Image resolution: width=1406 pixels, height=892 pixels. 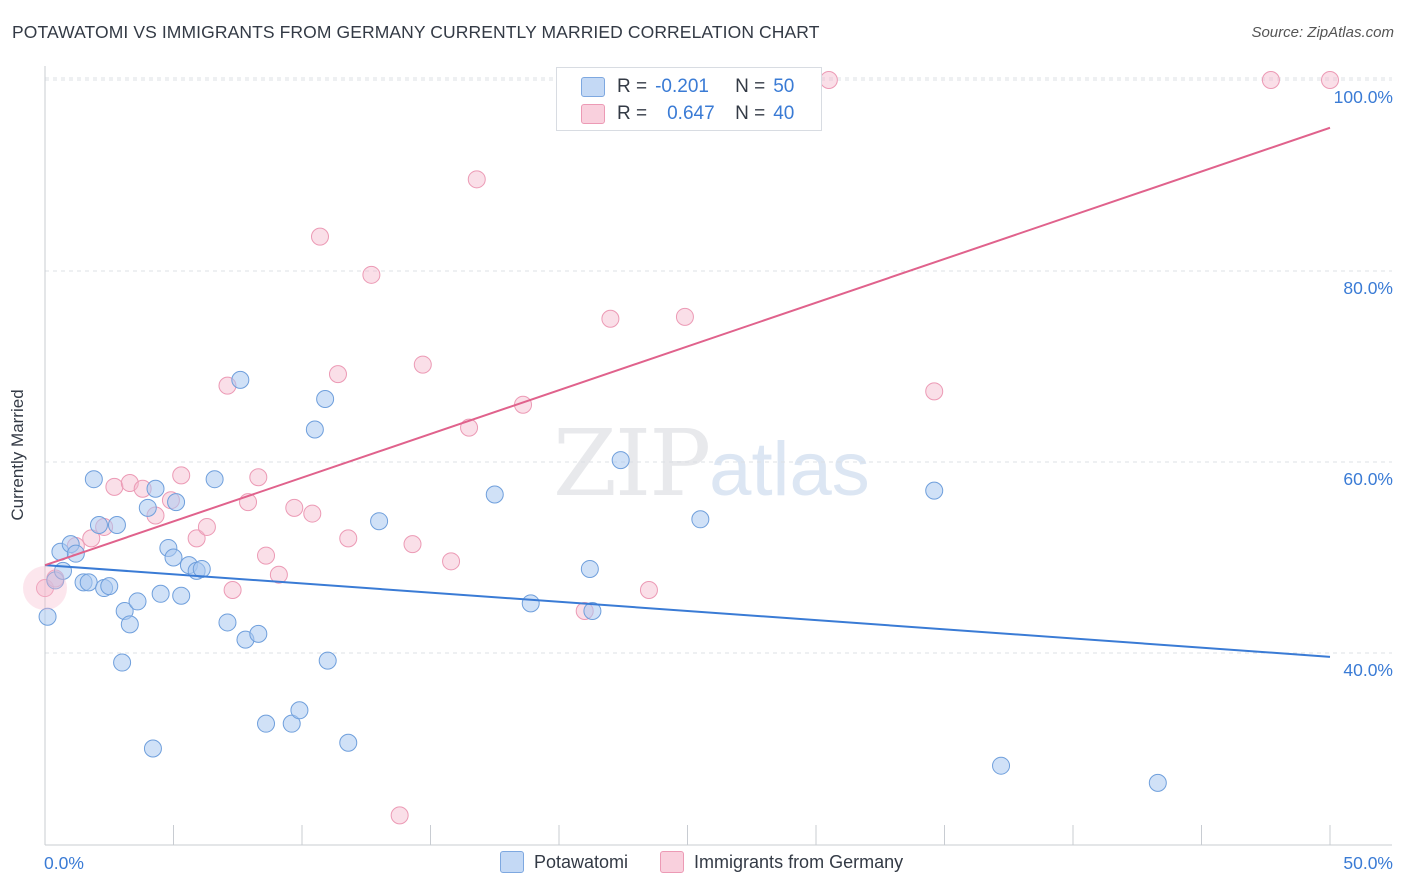 What do you see at coordinates (1368, 288) in the screenshot?
I see `y-tick-label: 80.0%` at bounding box center [1368, 288].